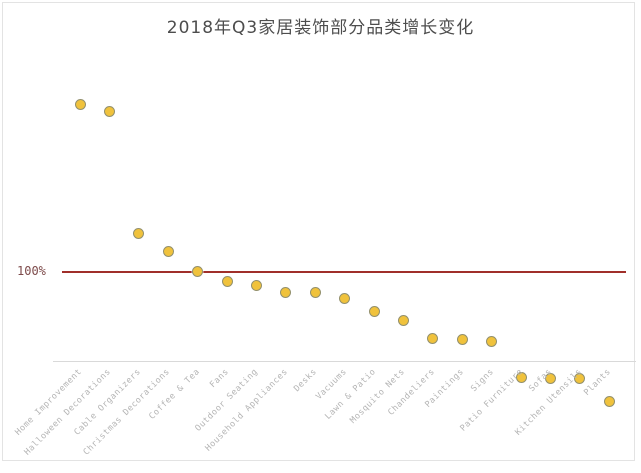 Image resolution: width=641 pixels, height=473 pixels. I want to click on chart-title: 2018年Q3家居装饰部分品类增长变化, so click(320, 28).